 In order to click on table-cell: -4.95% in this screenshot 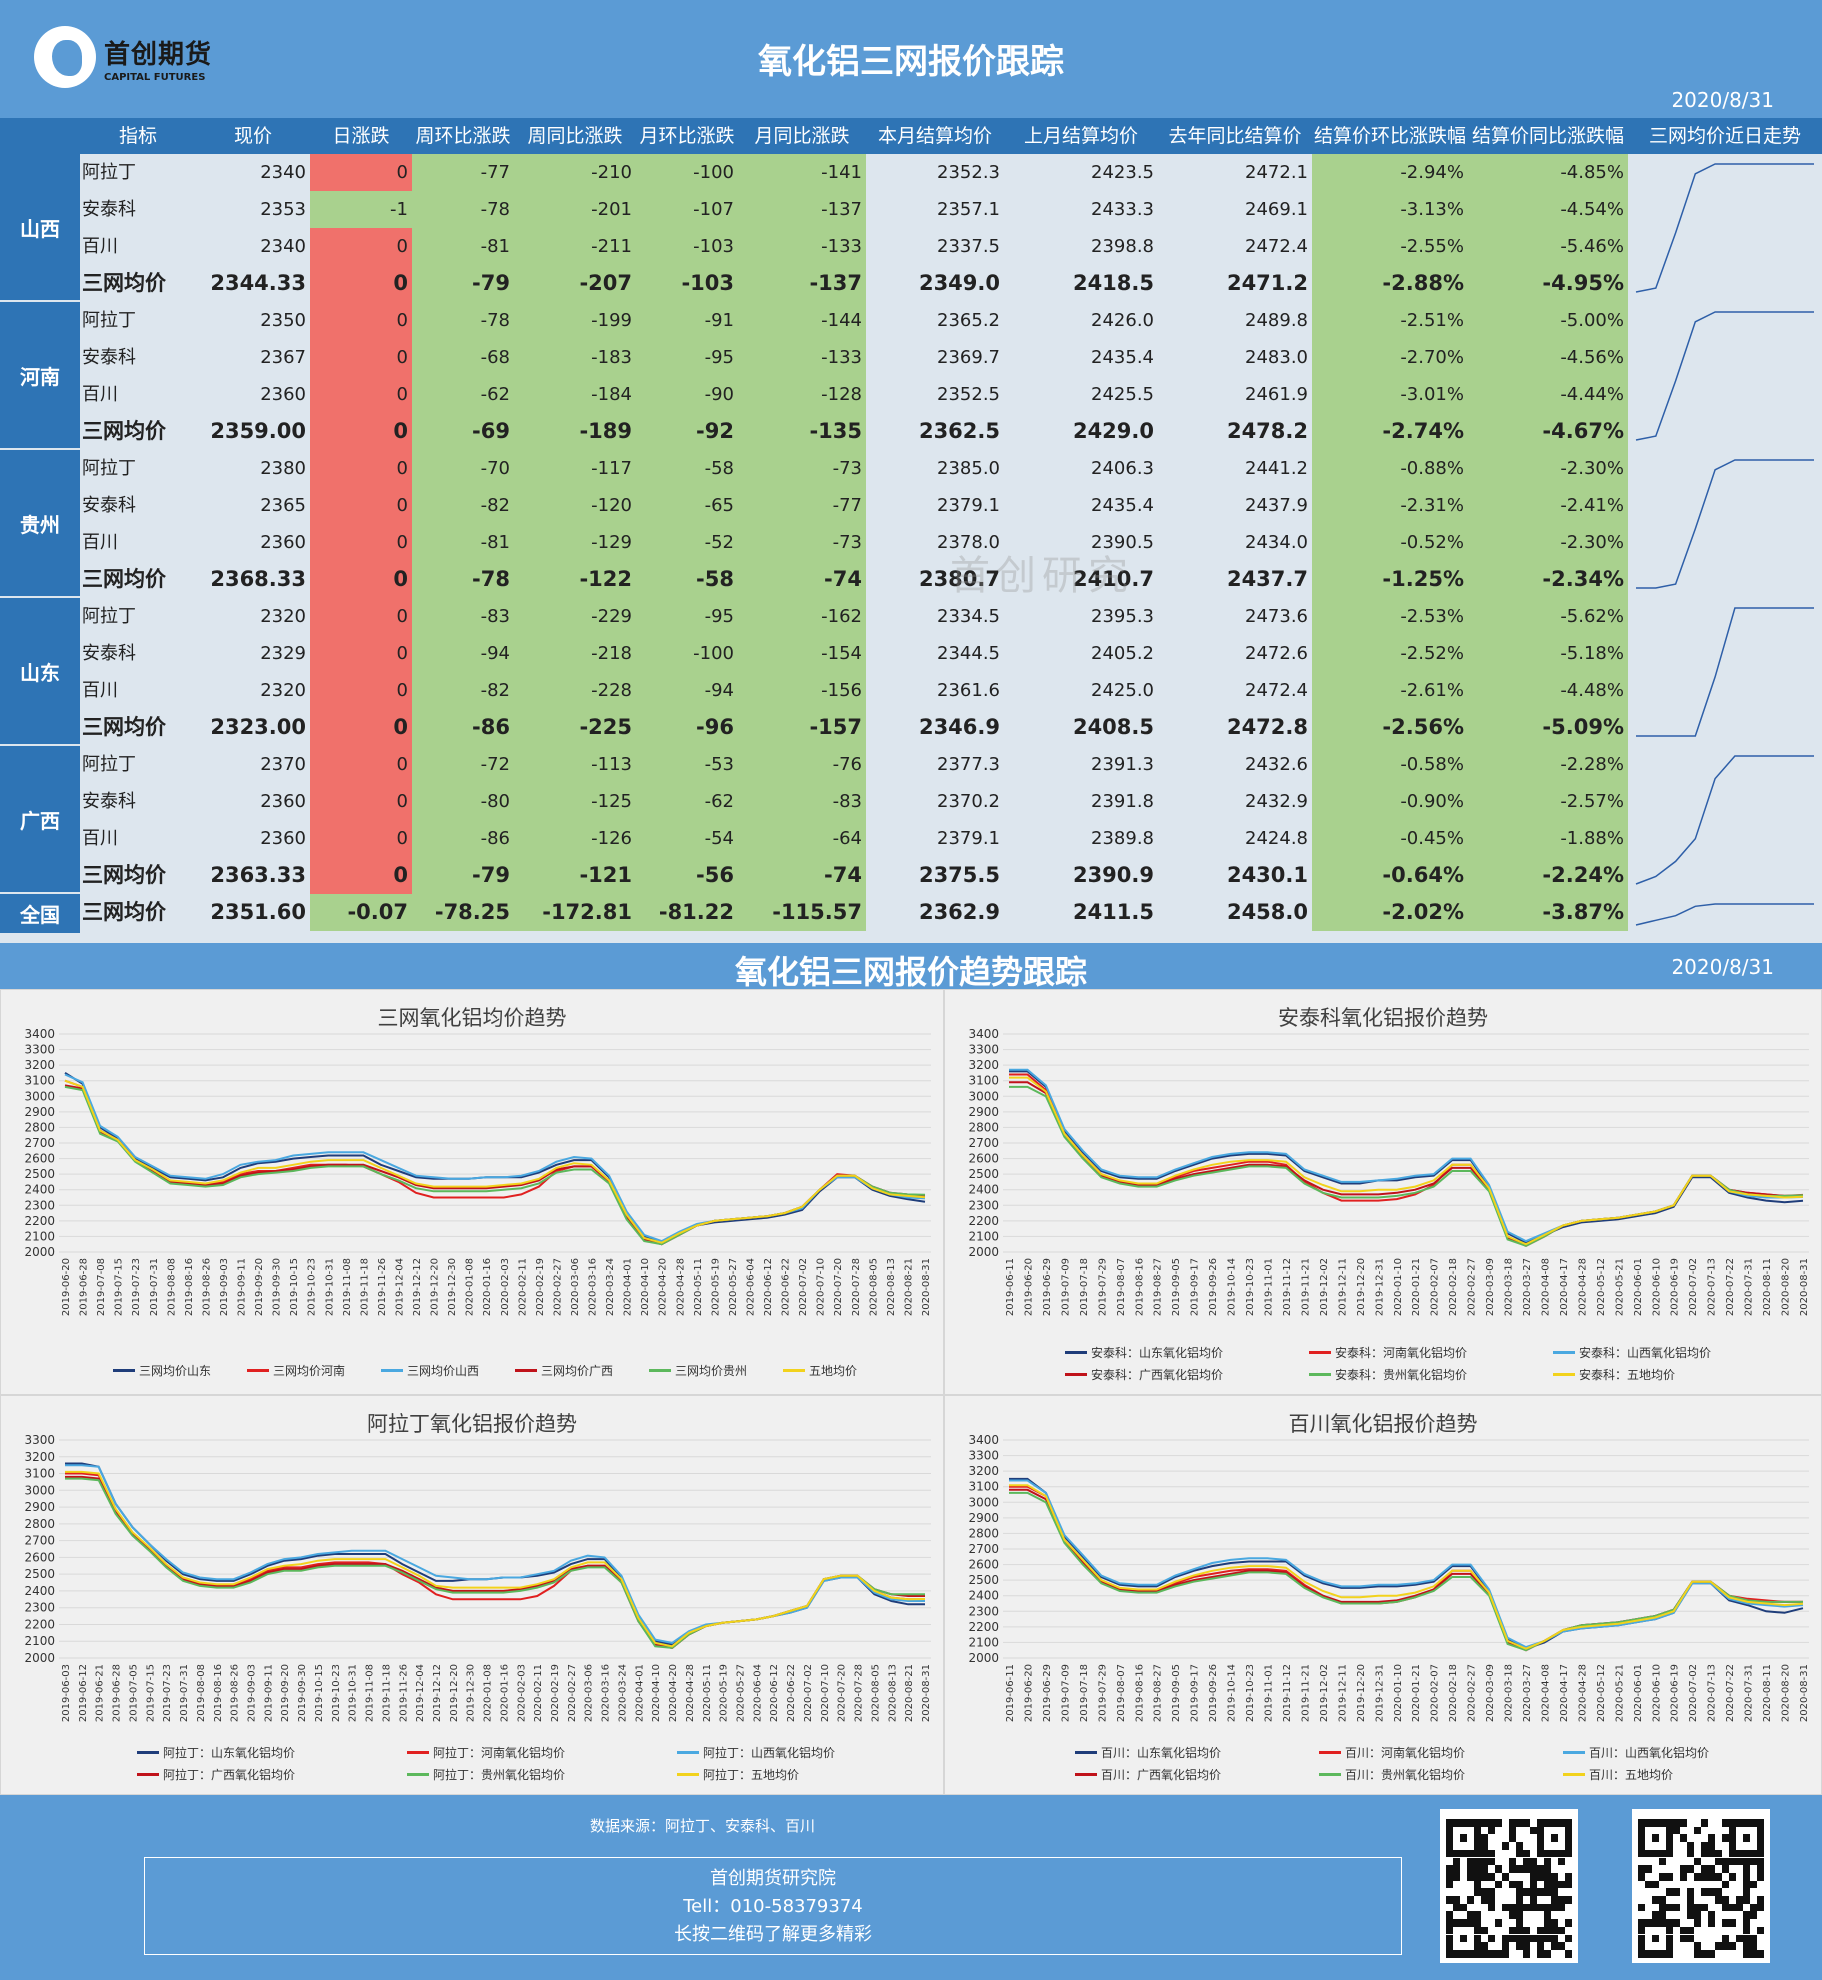, I will do `click(1548, 283)`.